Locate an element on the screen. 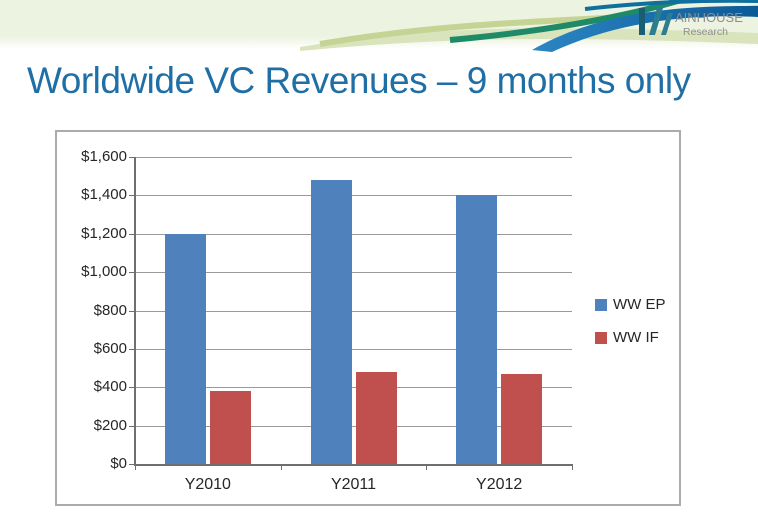 Image resolution: width=758 pixels, height=522 pixels. wainhouse-logo: AINHOUSE Research is located at coordinates (691, 23).